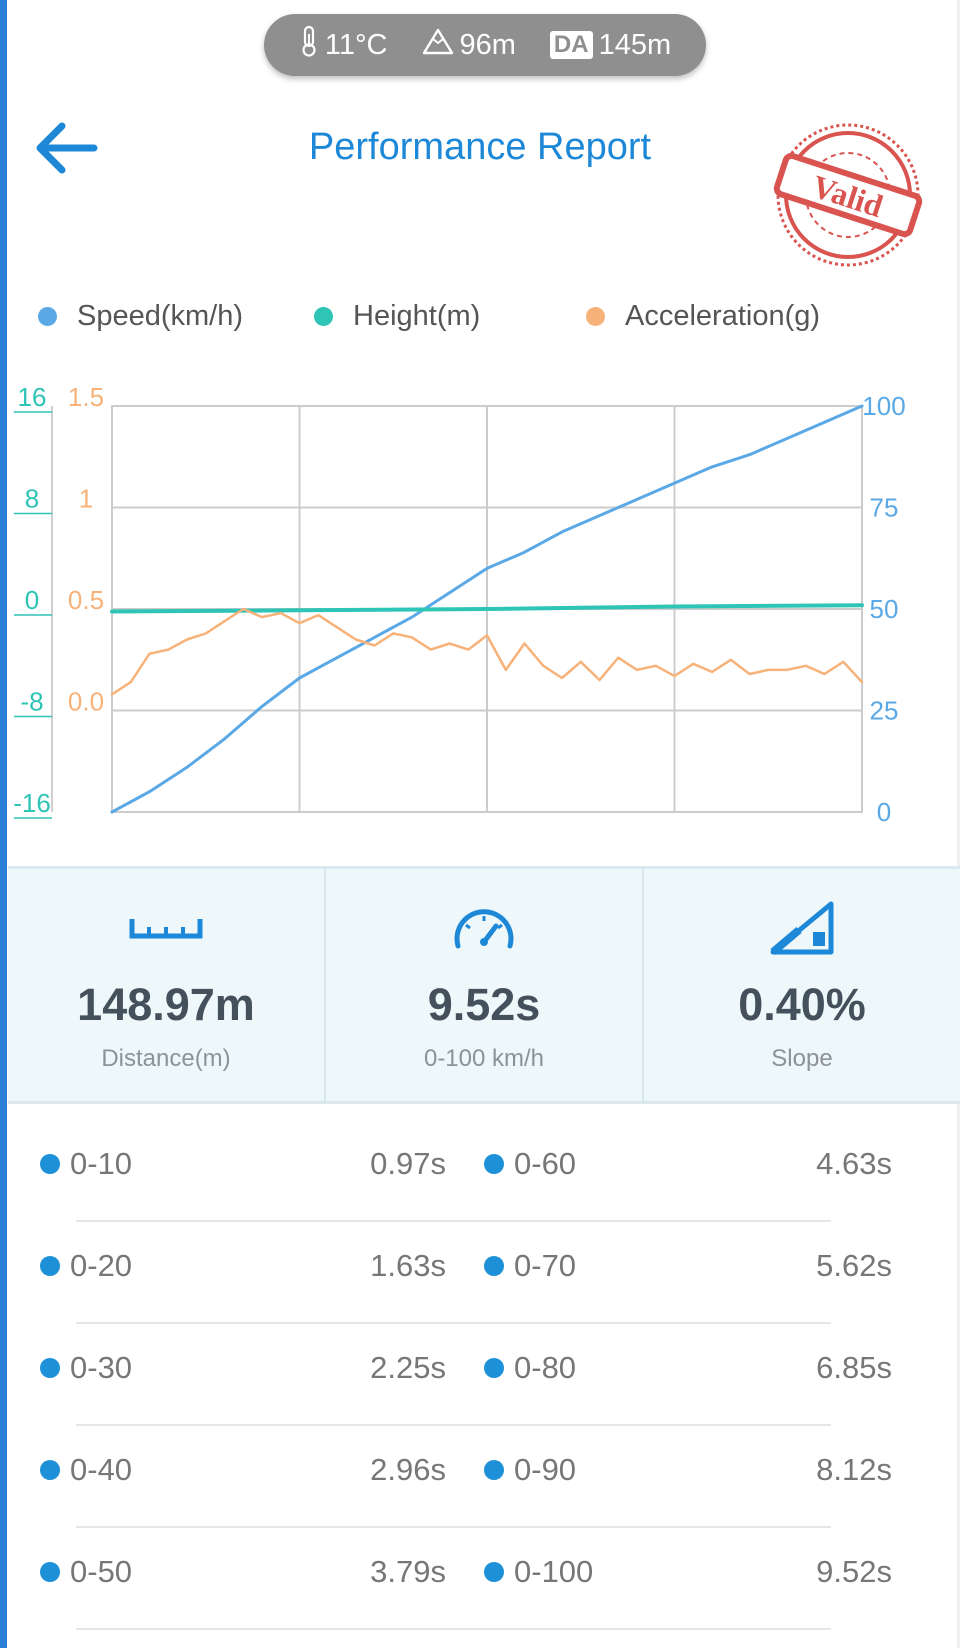 This screenshot has width=960, height=1648. Describe the element at coordinates (3, 824) in the screenshot. I see `left-edge-bar` at that location.